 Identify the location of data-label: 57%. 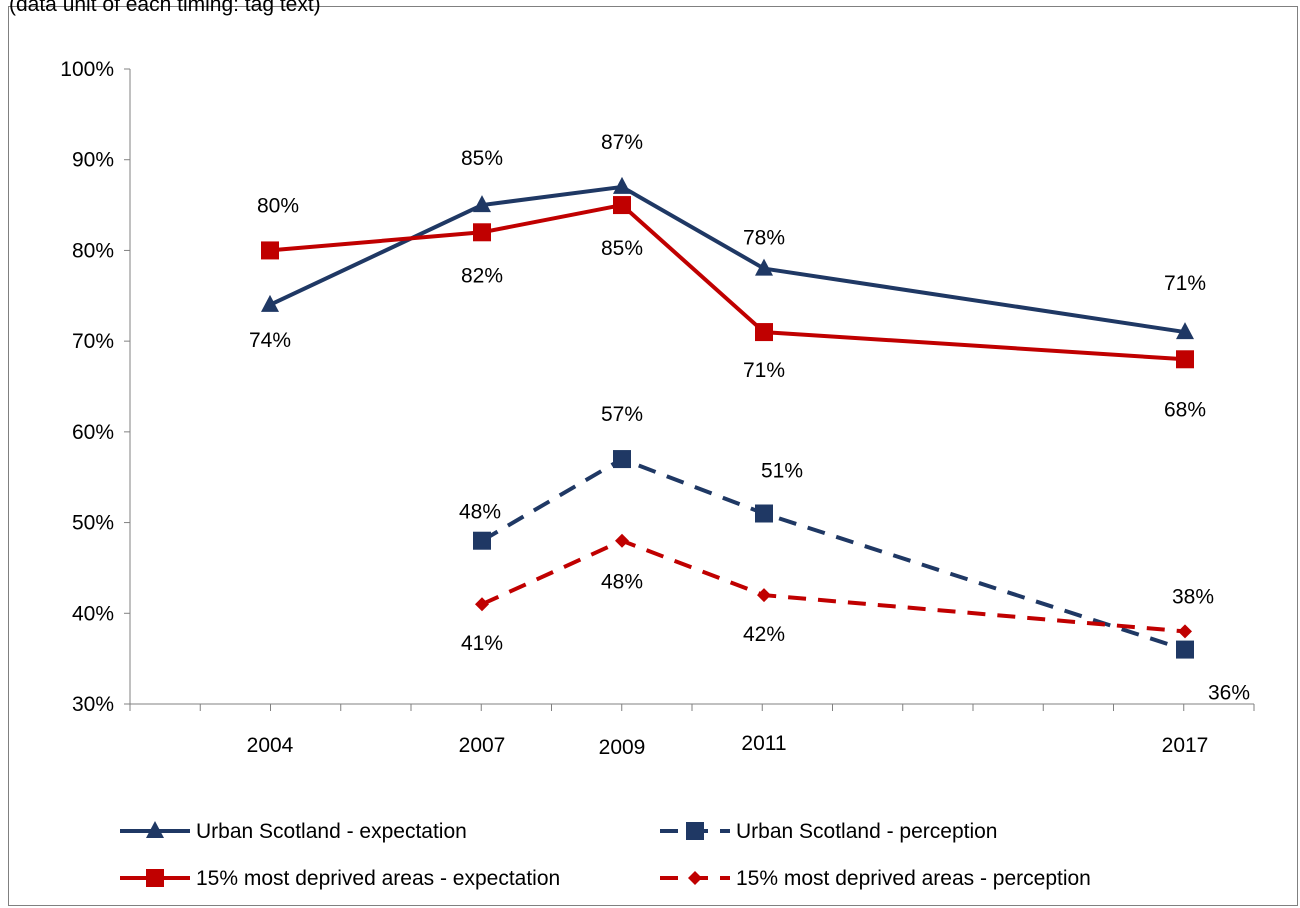
(622, 414).